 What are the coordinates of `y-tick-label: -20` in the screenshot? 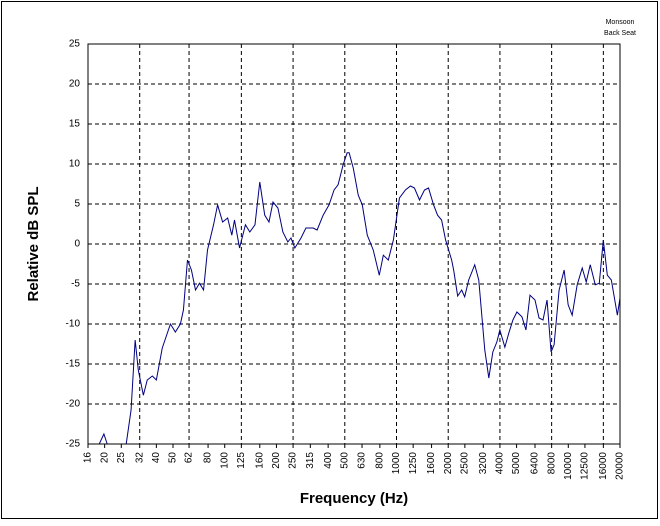 It's located at (73, 404).